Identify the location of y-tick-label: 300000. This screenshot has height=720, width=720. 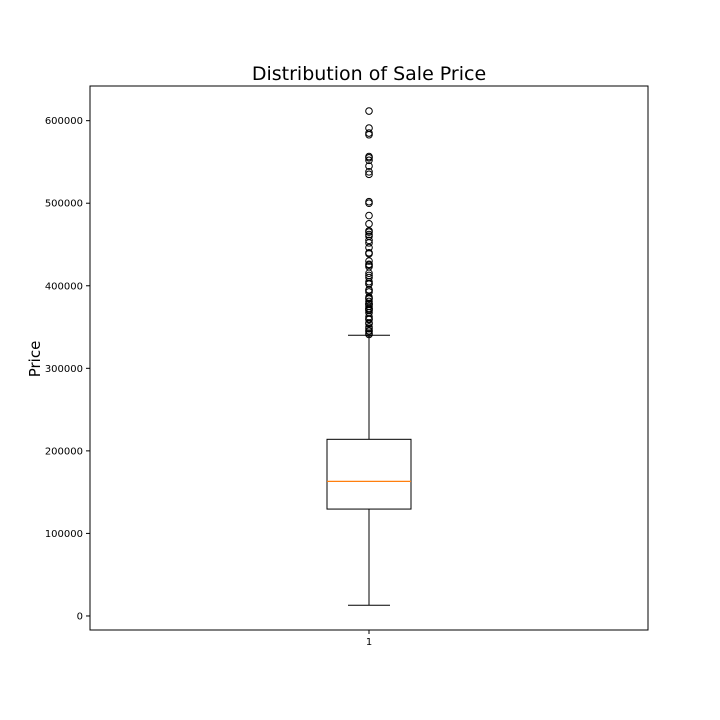
(64, 369).